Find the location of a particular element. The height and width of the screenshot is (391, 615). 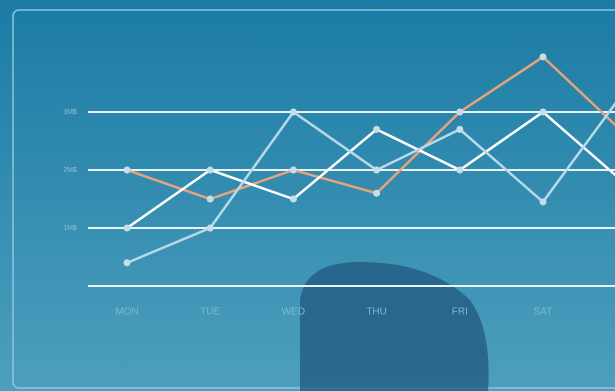

x-tick-label: THU is located at coordinates (376, 312).